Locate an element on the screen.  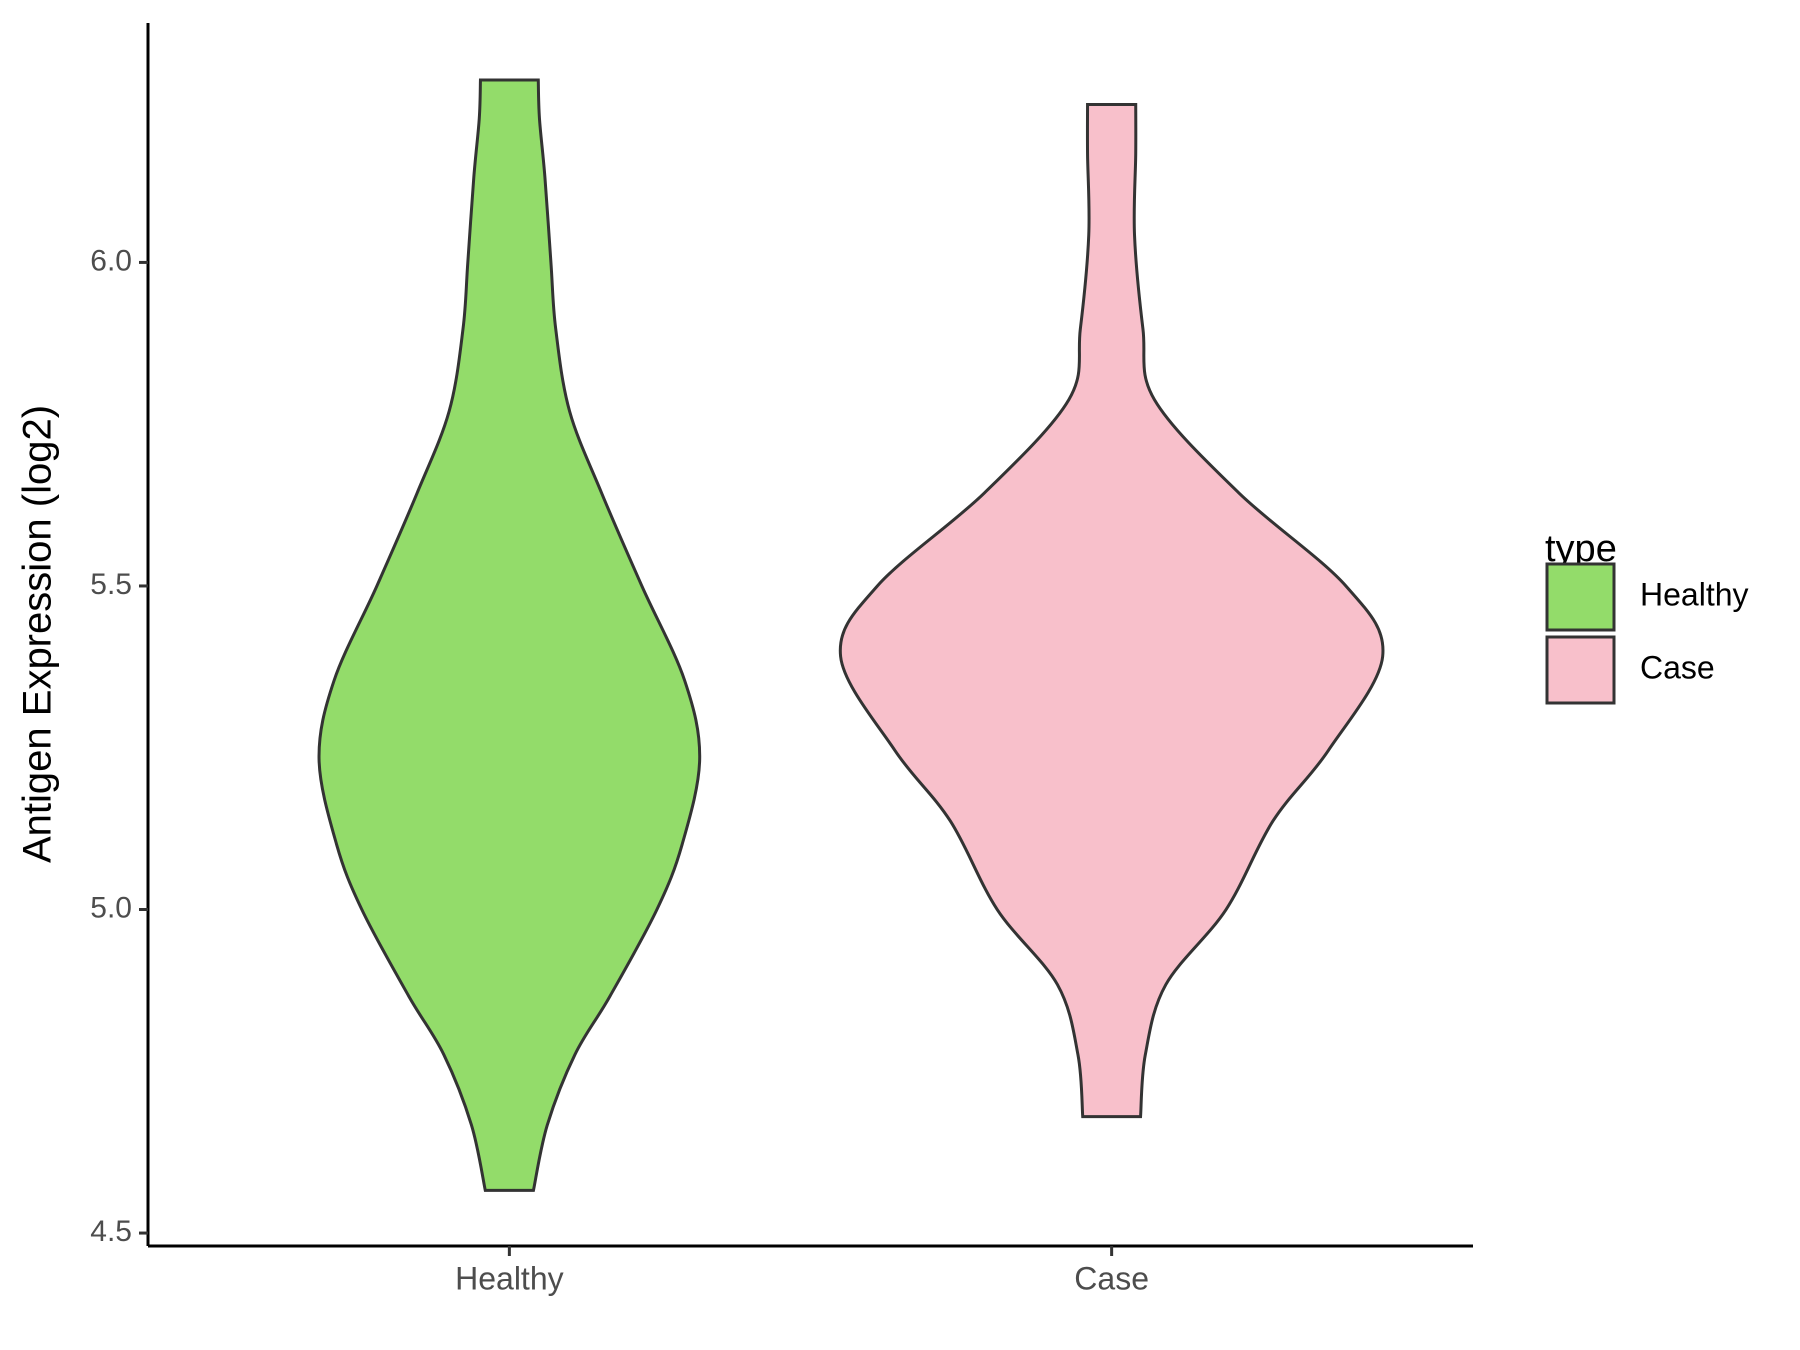
y-tick-label: 4.5 is located at coordinates (111, 1231).